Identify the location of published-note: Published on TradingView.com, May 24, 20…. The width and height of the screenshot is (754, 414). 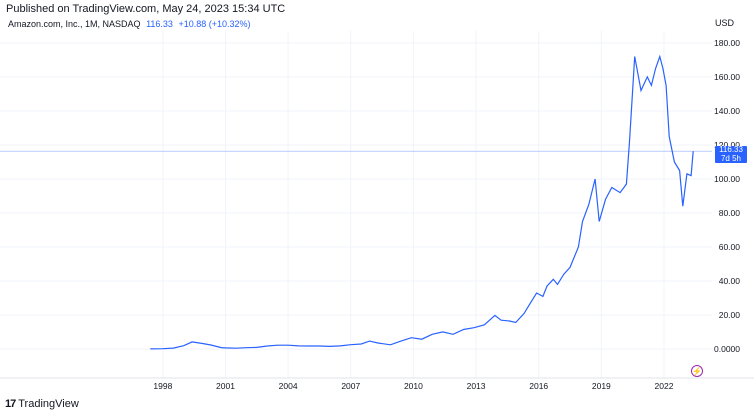
(146, 9).